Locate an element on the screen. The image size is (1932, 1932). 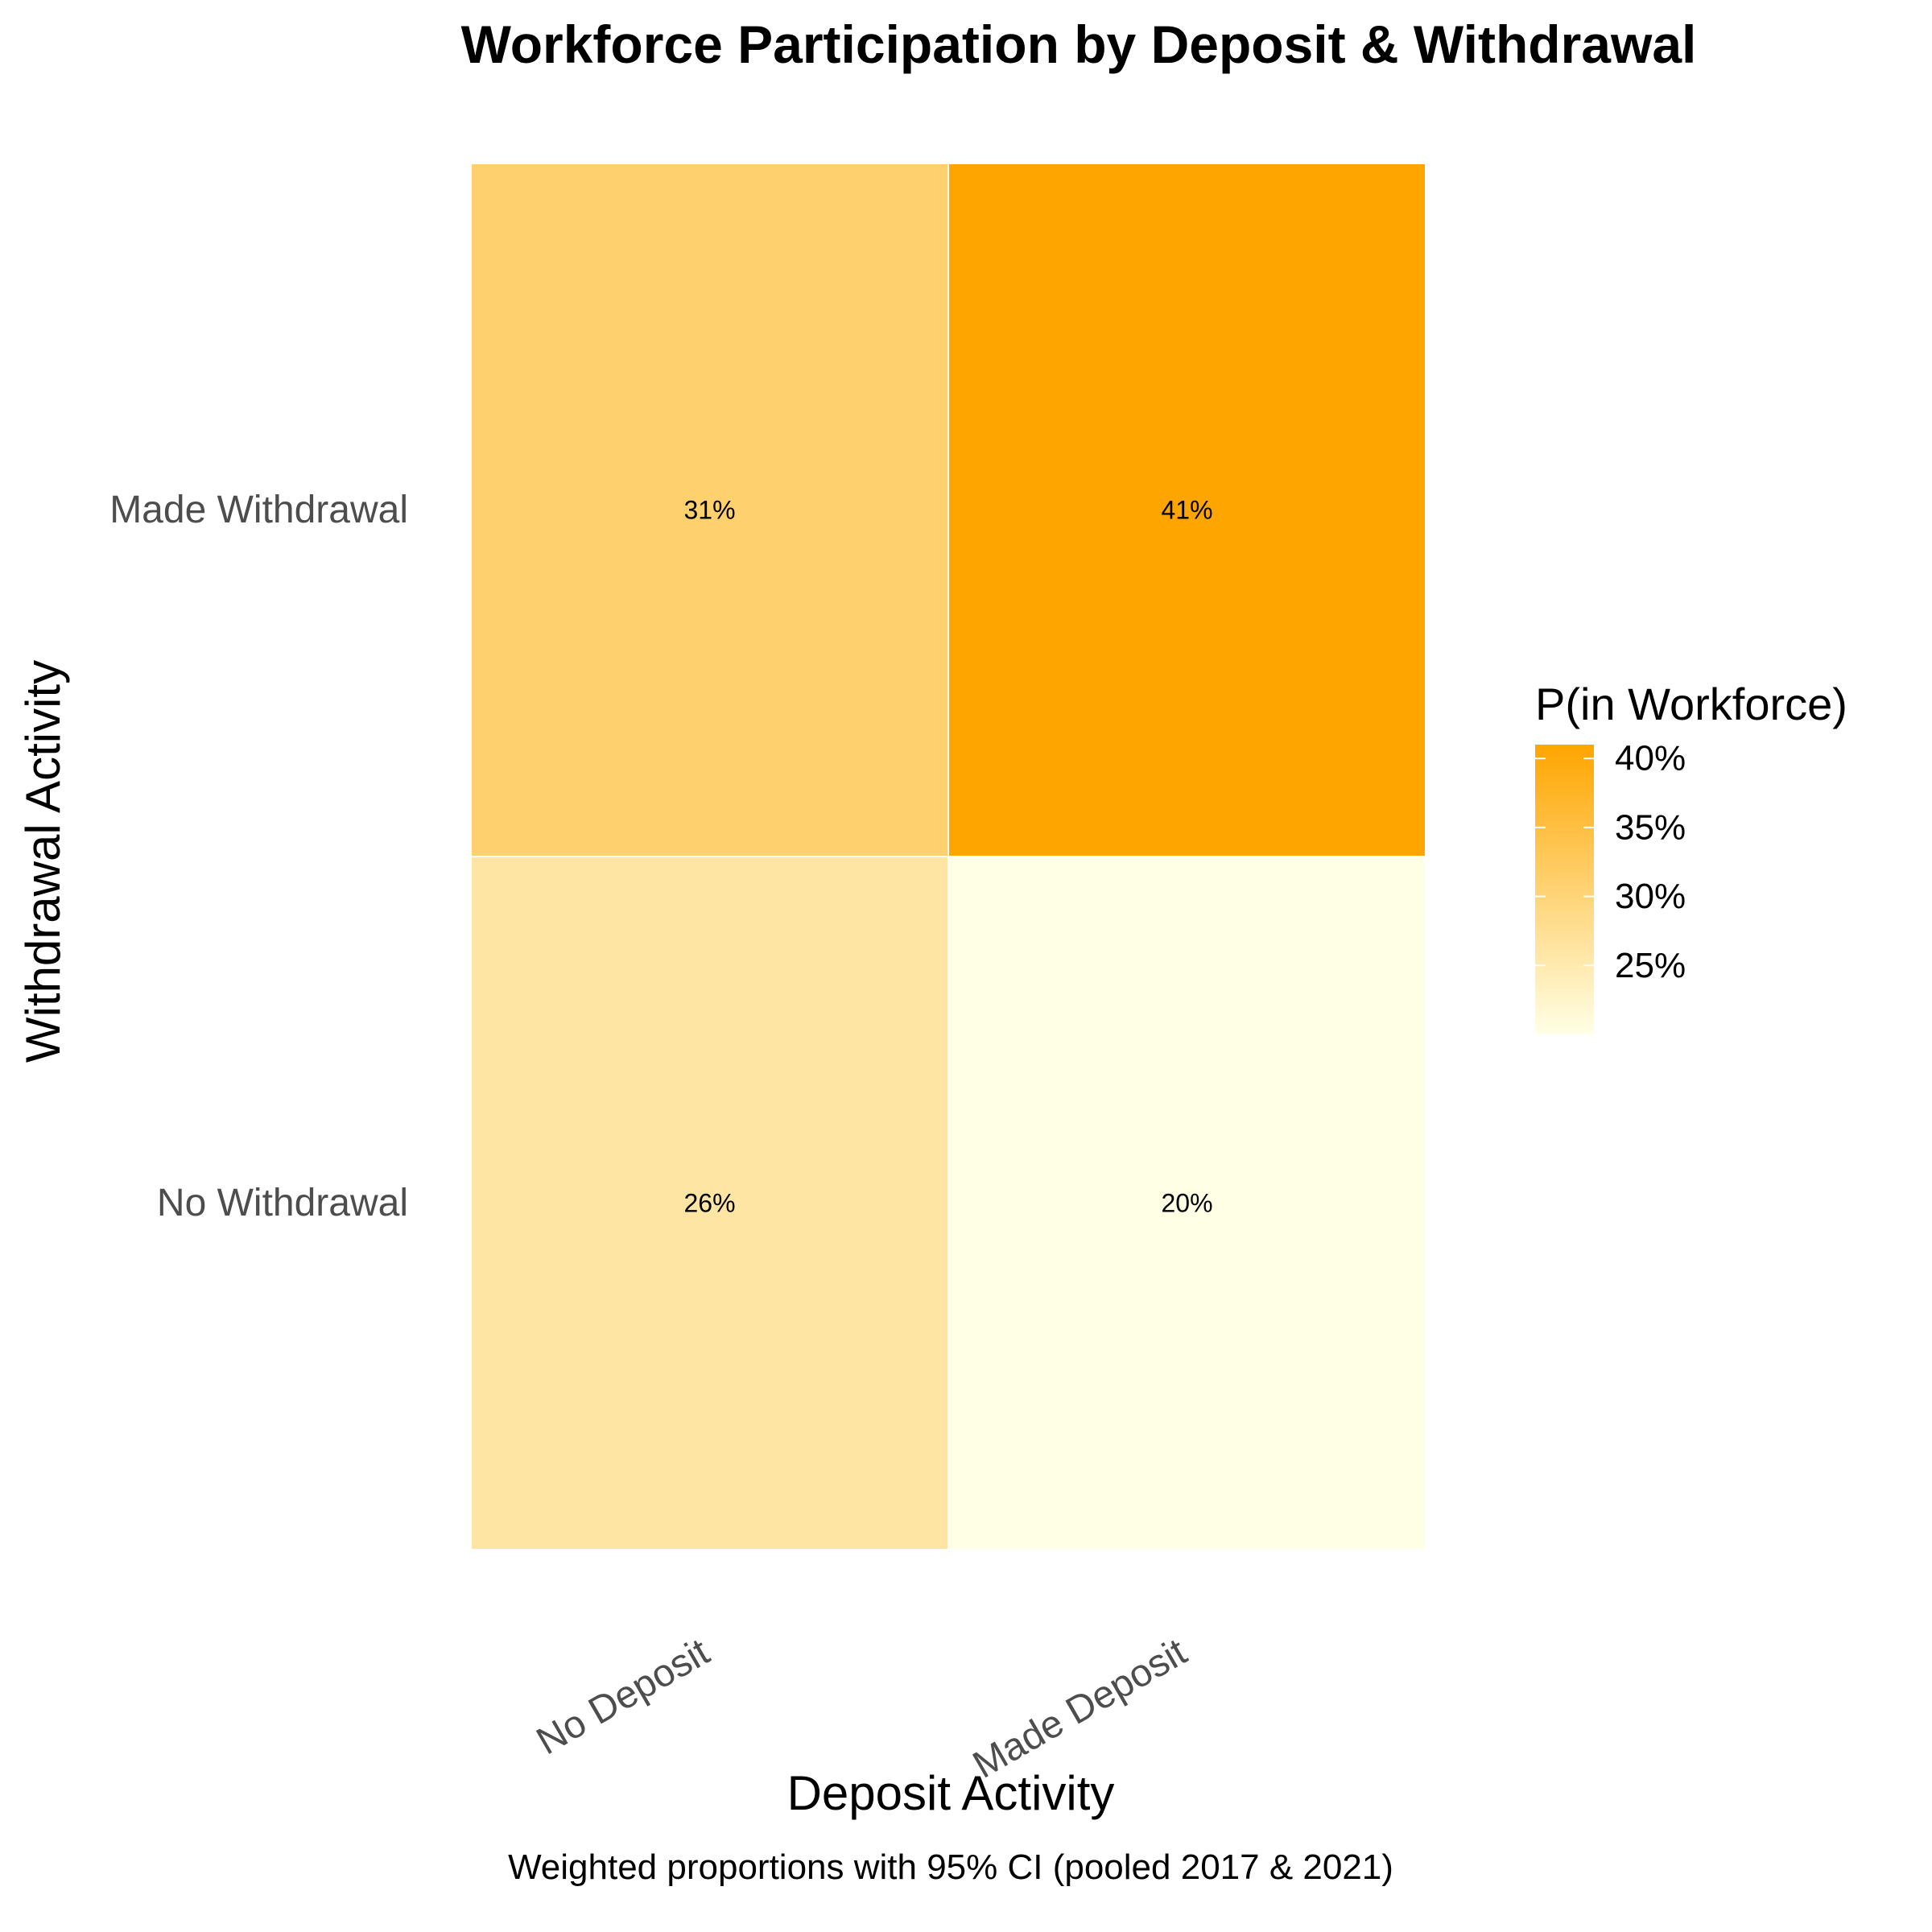
cell-made-deposit-made-withdrawal-label: 41% is located at coordinates (1186, 510).